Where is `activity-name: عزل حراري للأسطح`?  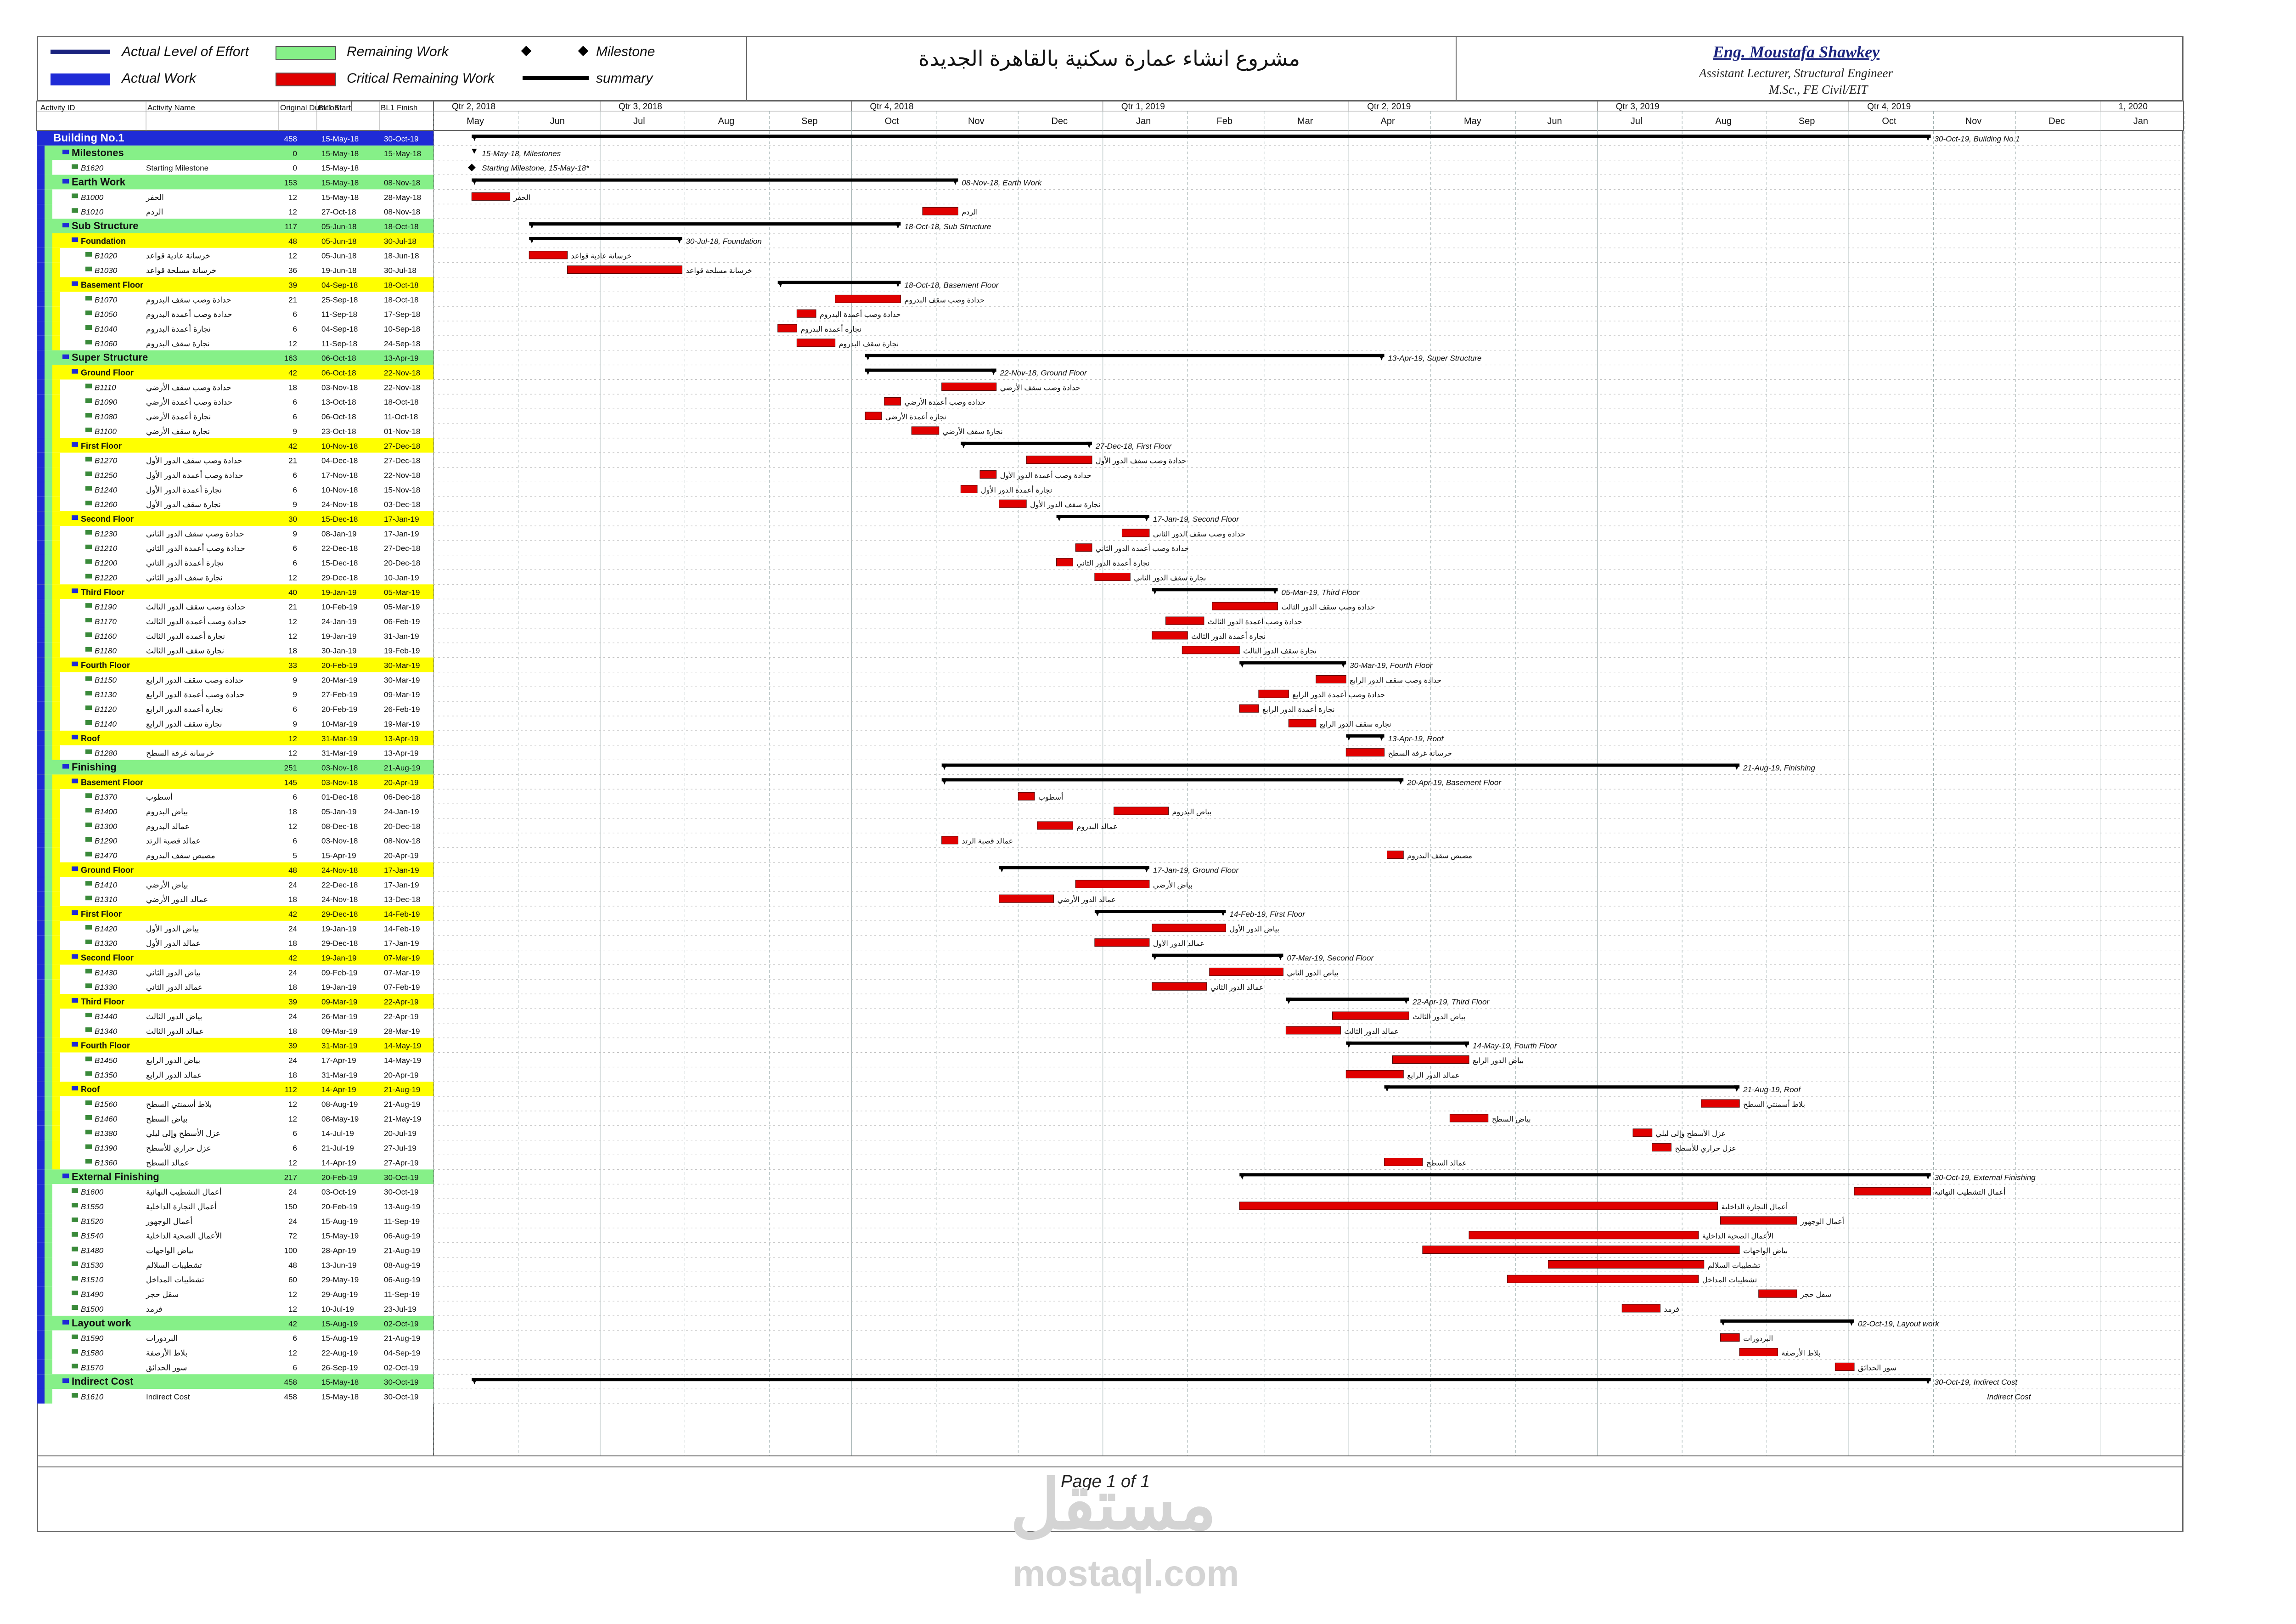
activity-name: عزل حراري للأسطح is located at coordinates (178, 1148).